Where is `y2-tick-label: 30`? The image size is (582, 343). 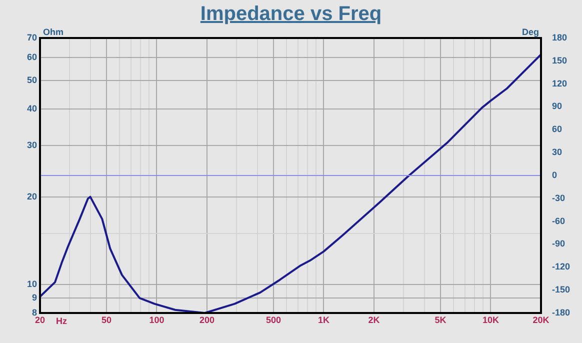 y2-tick-label: 30 is located at coordinates (557, 152).